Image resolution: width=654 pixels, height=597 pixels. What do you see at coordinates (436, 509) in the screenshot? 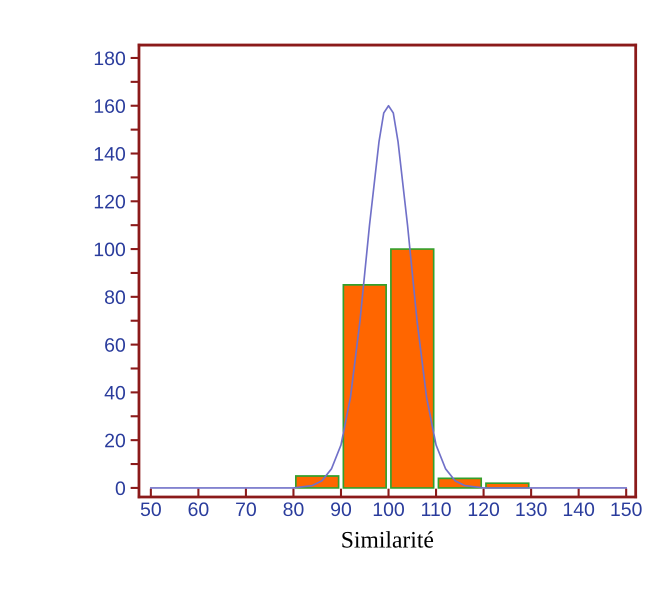
I see `x-tick-label: 110` at bounding box center [436, 509].